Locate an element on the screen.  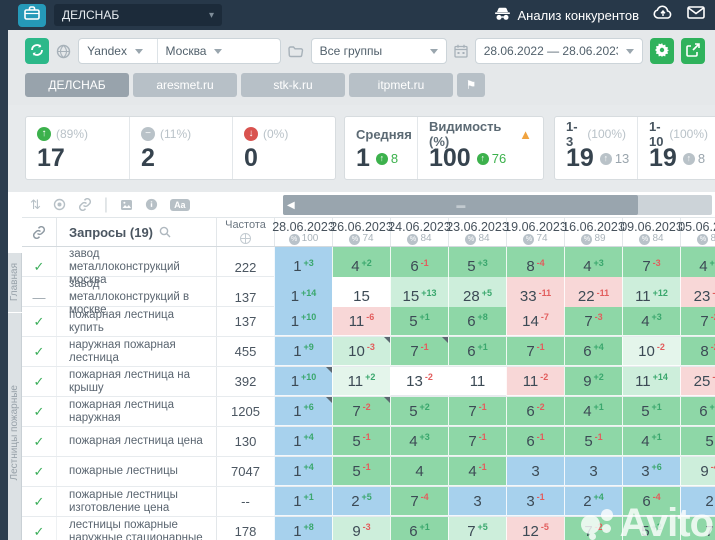
position-cell: 4 is located at coordinates (419, 471).